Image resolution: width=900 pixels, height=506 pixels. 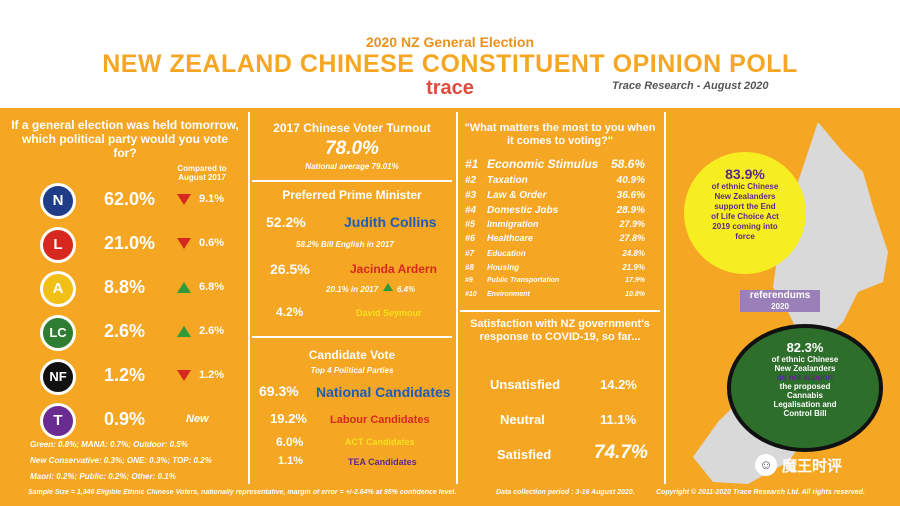 What do you see at coordinates (380, 442) in the screenshot?
I see `candidate-act-name: ACT Candidates` at bounding box center [380, 442].